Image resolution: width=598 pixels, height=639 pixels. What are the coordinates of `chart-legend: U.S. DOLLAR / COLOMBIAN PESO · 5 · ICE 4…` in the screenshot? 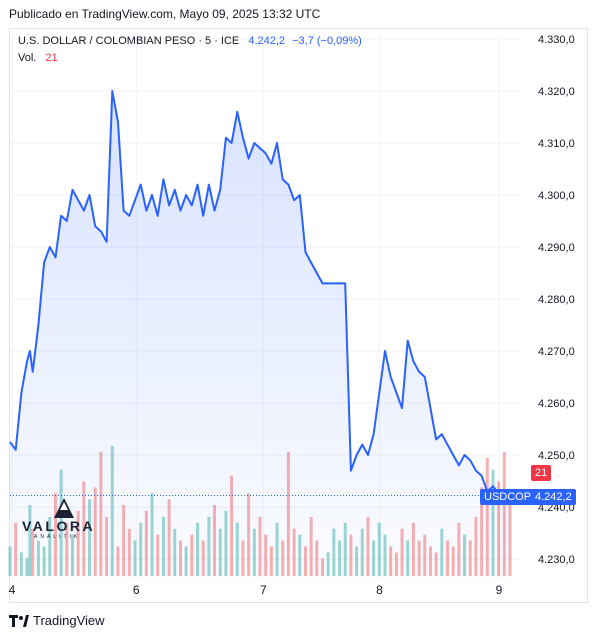 It's located at (190, 41).